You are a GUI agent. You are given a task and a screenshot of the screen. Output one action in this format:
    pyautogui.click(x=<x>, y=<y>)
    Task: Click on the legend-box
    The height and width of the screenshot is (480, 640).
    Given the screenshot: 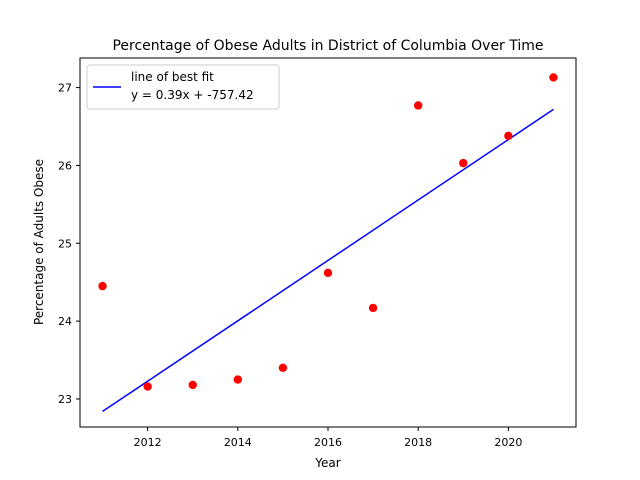 What is the action you would take?
    pyautogui.click(x=183, y=87)
    